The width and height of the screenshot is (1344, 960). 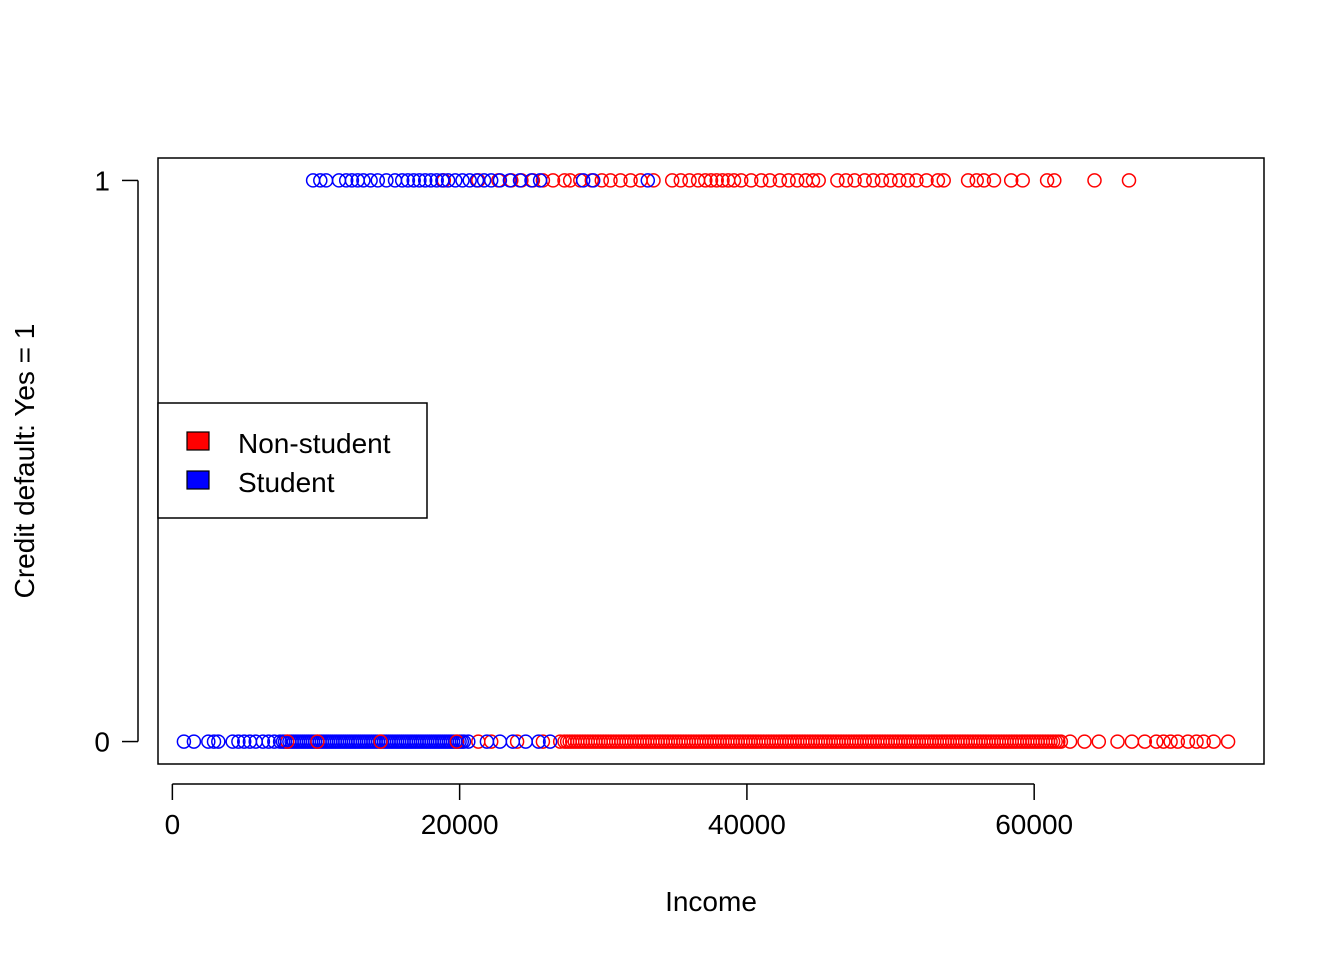 I want to click on x-tick-label: 60000, so click(x=1034, y=824).